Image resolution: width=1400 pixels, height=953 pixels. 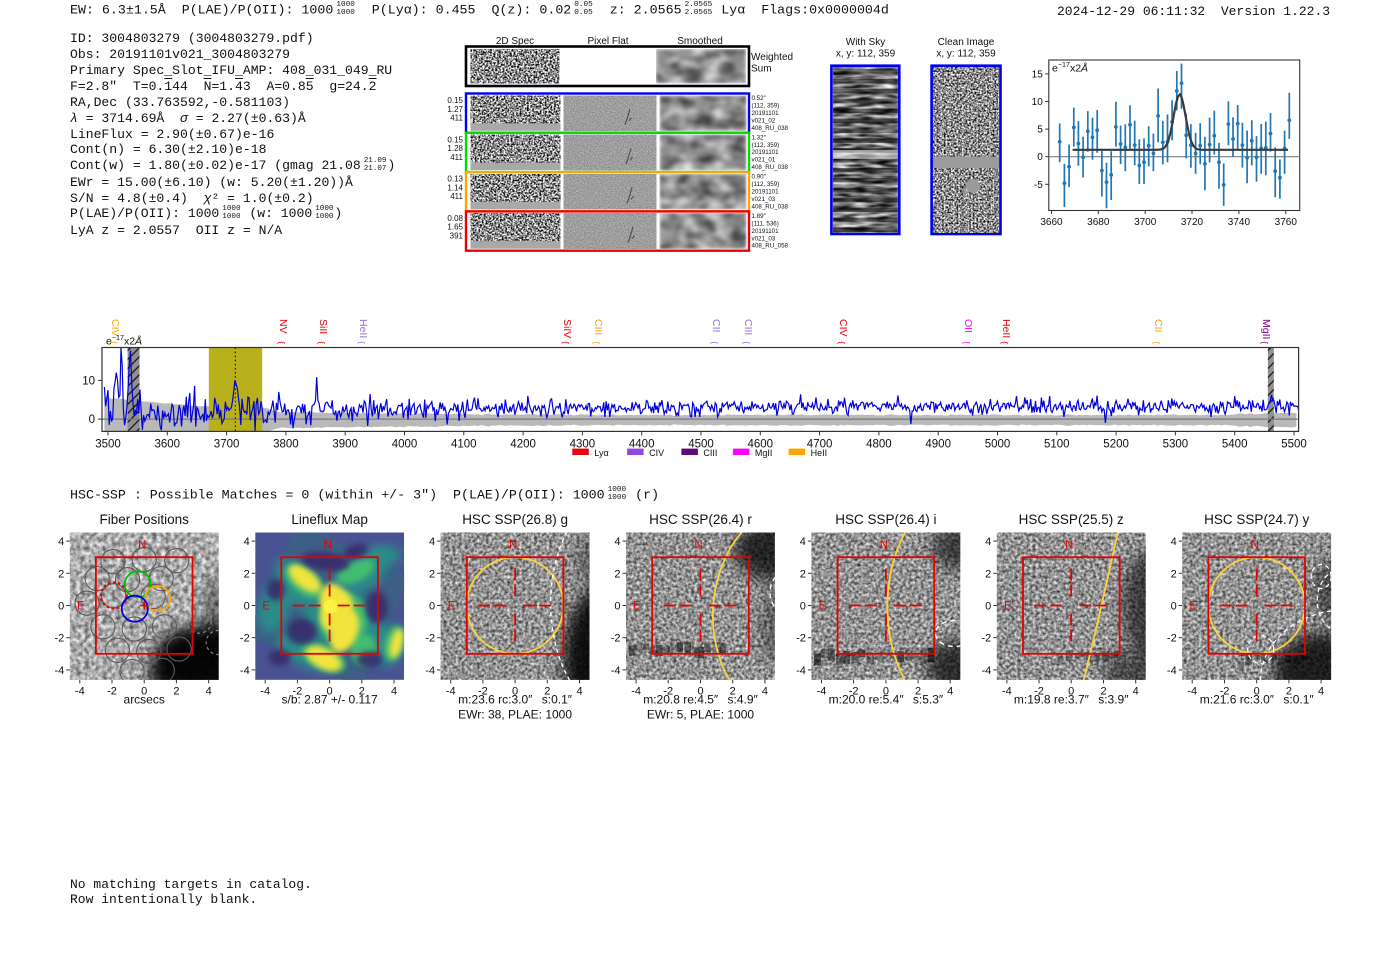 What do you see at coordinates (820, 444) in the screenshot?
I see `svg-text: 4700` at bounding box center [820, 444].